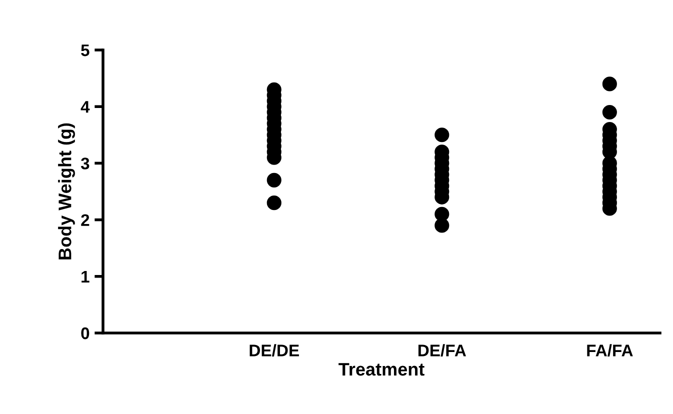 This screenshot has width=673, height=414. What do you see at coordinates (85, 220) in the screenshot?
I see `y-tick-label: 2` at bounding box center [85, 220].